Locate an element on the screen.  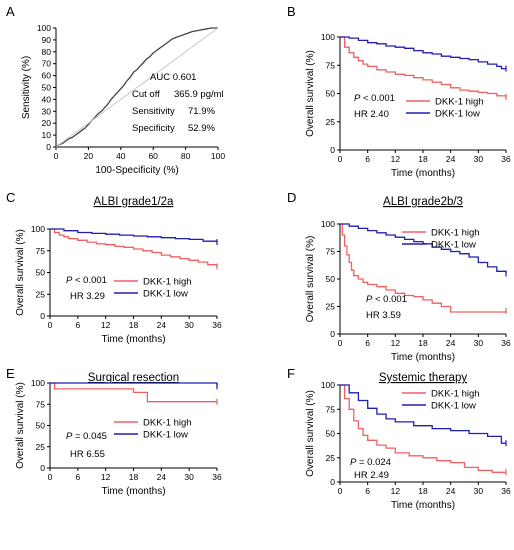
x-tick-label: 100 is located at coordinates (218, 156).